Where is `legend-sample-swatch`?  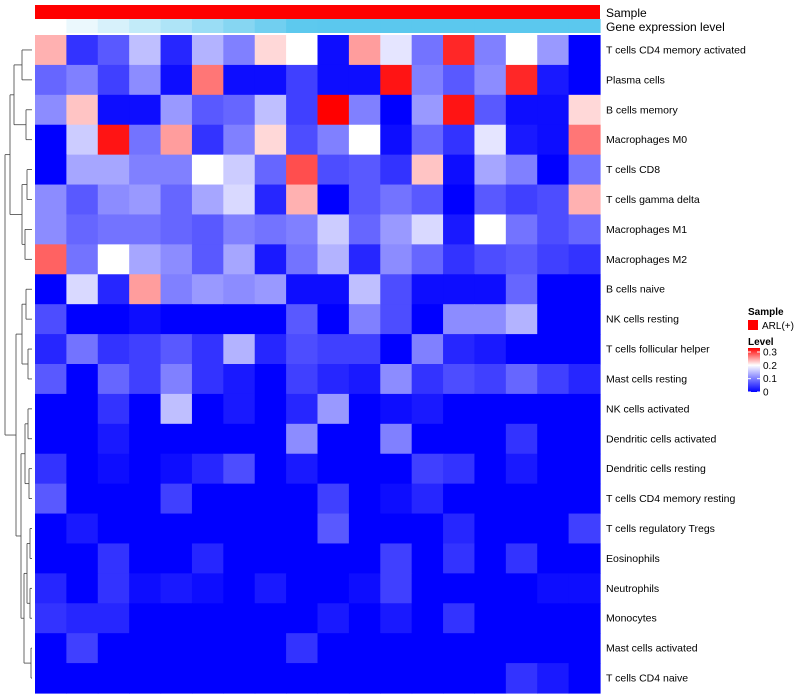 legend-sample-swatch is located at coordinates (753, 325).